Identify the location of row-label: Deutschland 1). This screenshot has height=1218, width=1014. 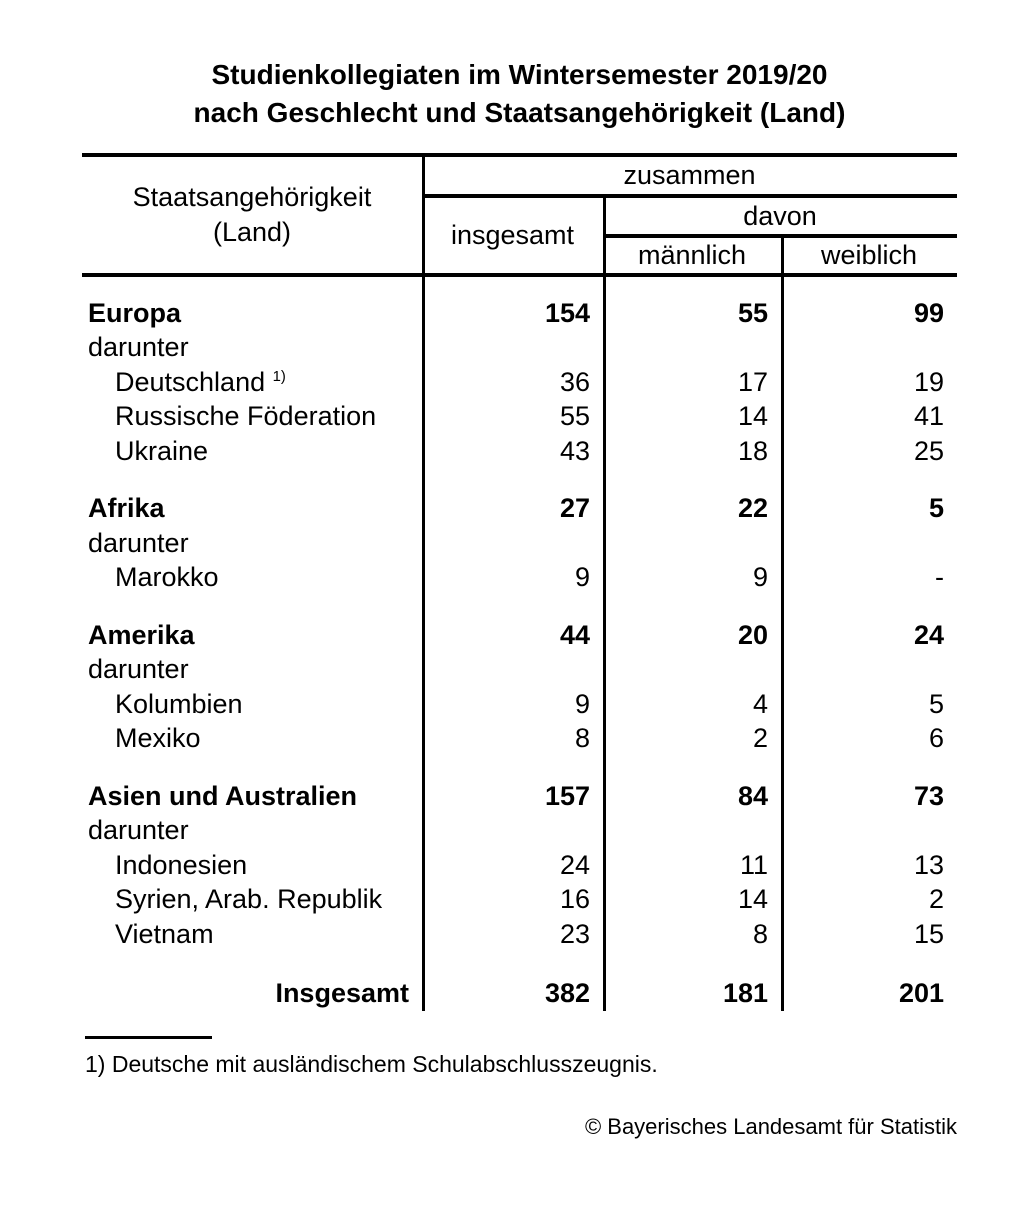
(252, 382).